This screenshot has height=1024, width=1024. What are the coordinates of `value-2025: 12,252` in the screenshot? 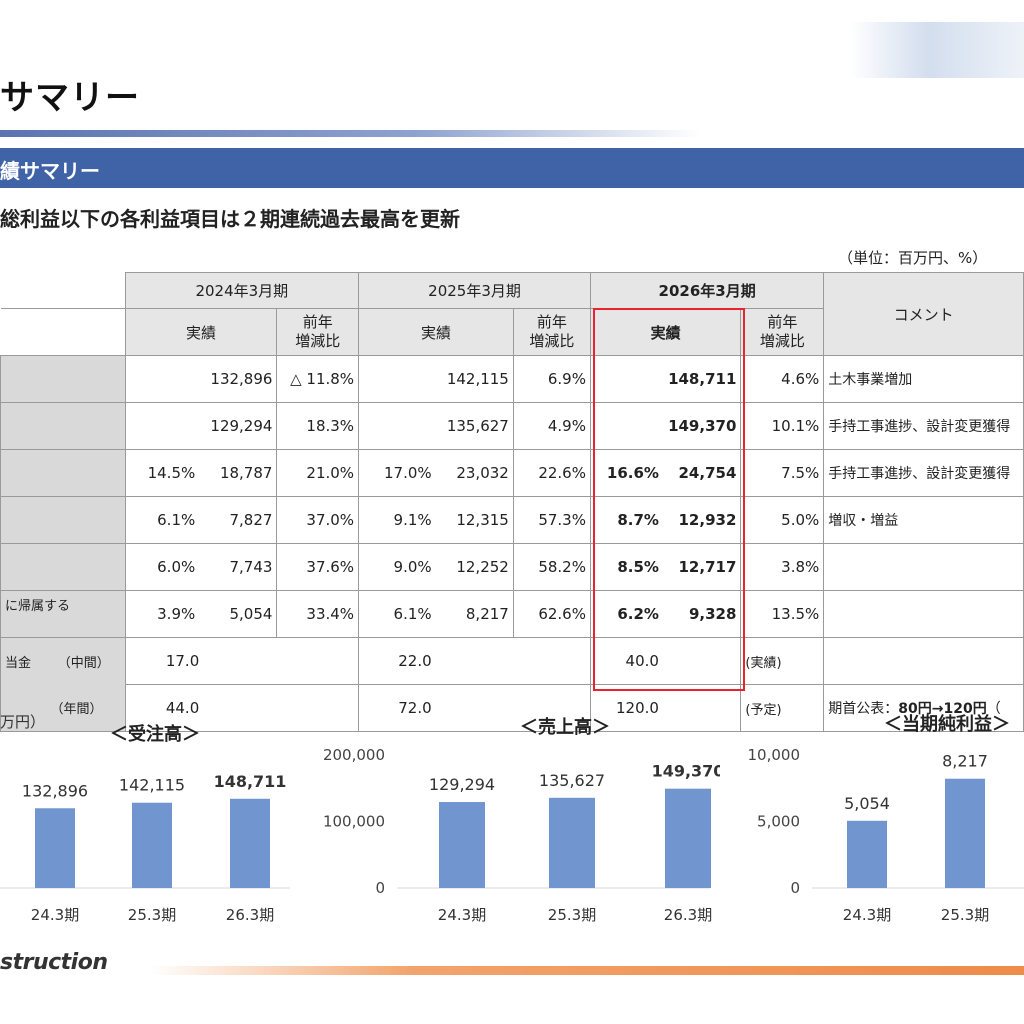 It's located at (474, 567).